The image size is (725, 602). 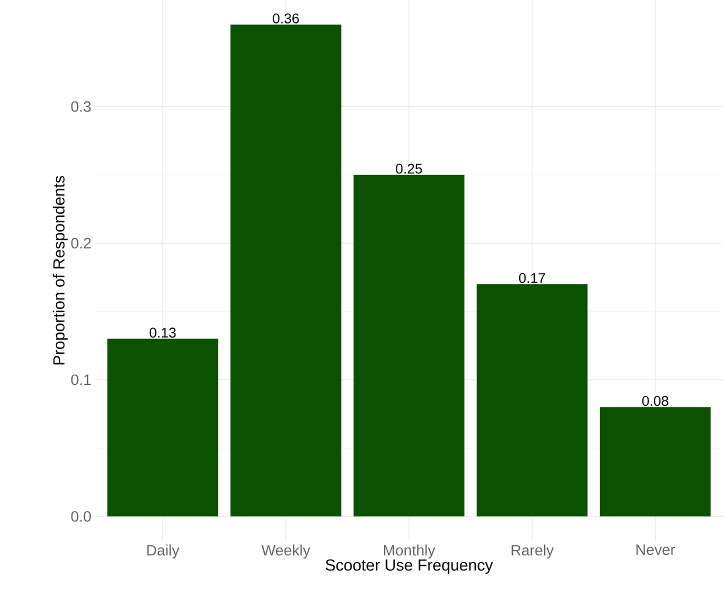 I want to click on data-label: 0.13, so click(x=163, y=333).